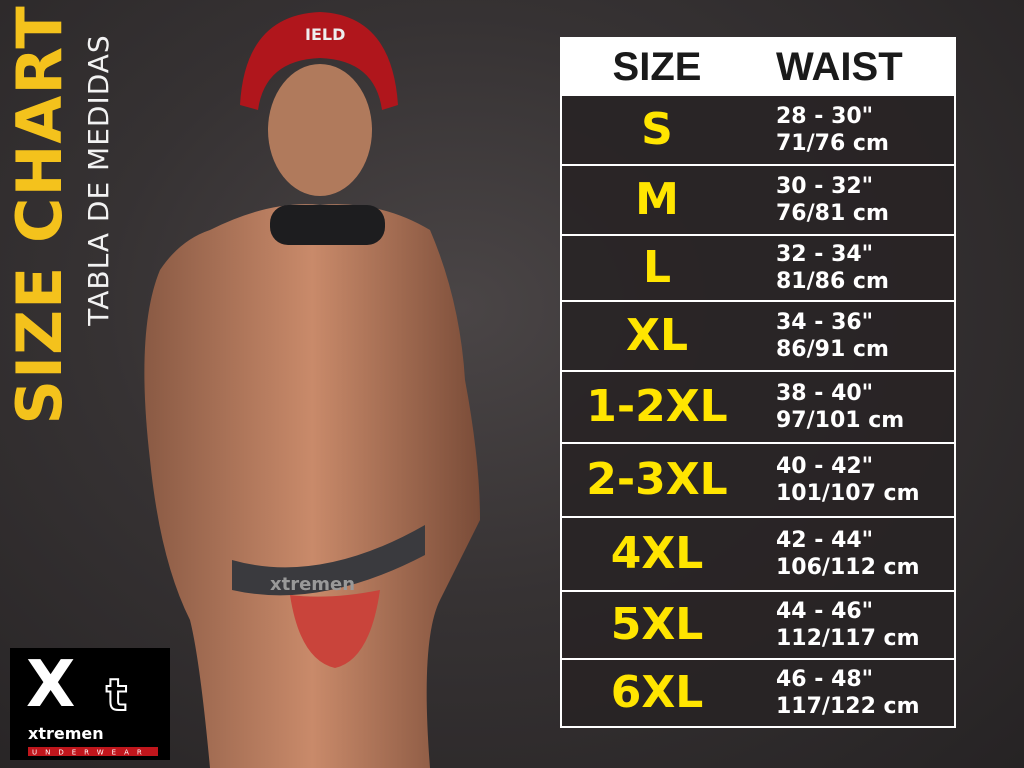 The image size is (1024, 768). I want to click on size-cell: S, so click(657, 129).